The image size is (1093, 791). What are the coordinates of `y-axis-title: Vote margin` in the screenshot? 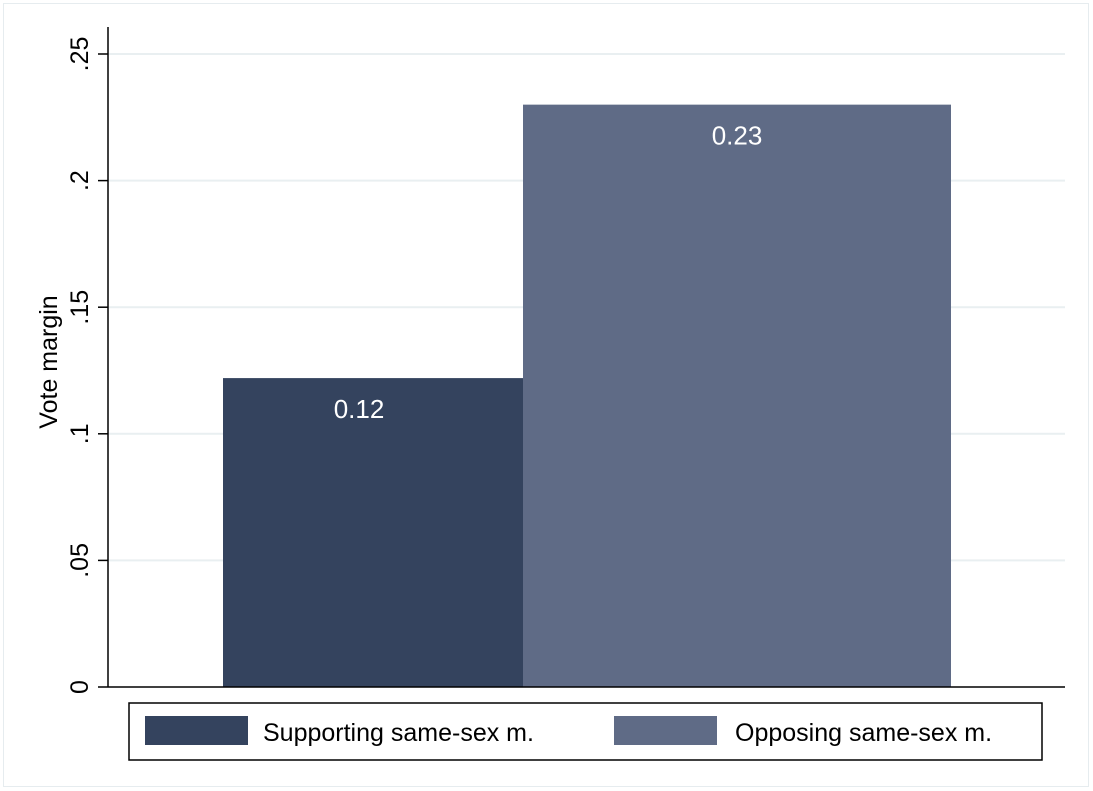 It's located at (49, 361).